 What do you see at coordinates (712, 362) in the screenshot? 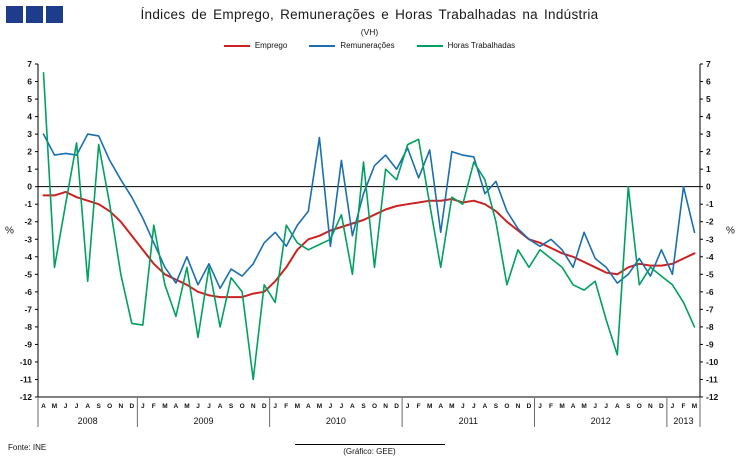
I see `svg-text: -10` at bounding box center [712, 362].